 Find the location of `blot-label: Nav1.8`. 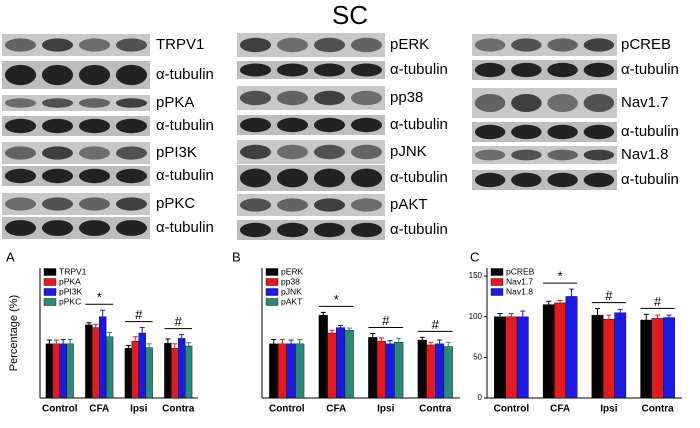

blot-label: Nav1.8 is located at coordinates (645, 154).